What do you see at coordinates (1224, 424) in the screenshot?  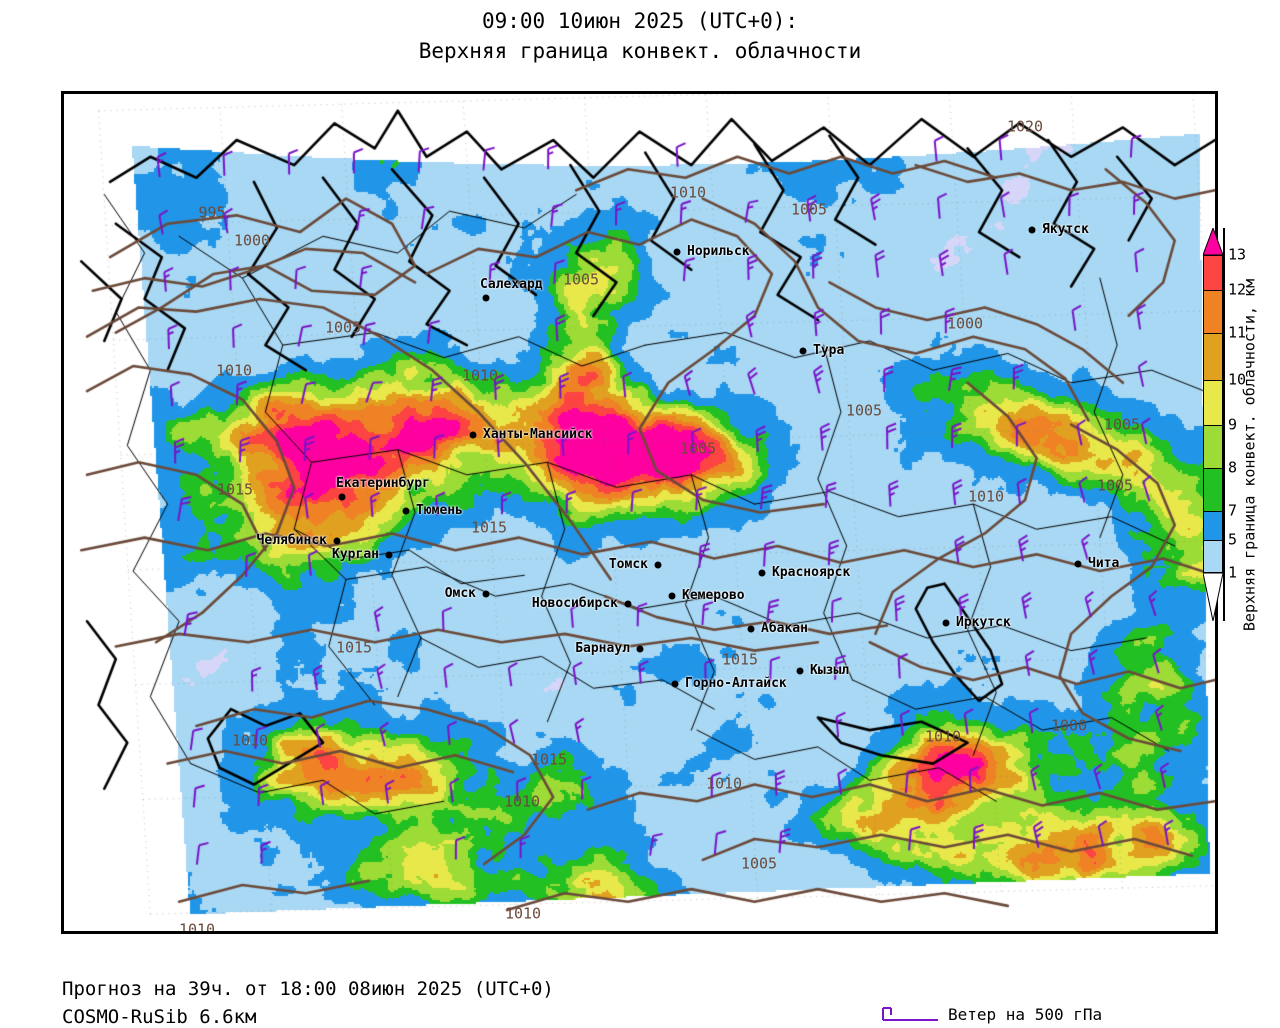 I see `colorbar-axis` at bounding box center [1224, 424].